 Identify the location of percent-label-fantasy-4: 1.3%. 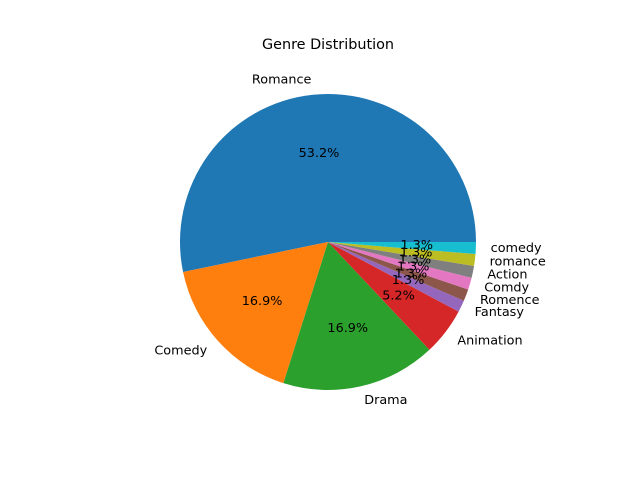
(408, 280).